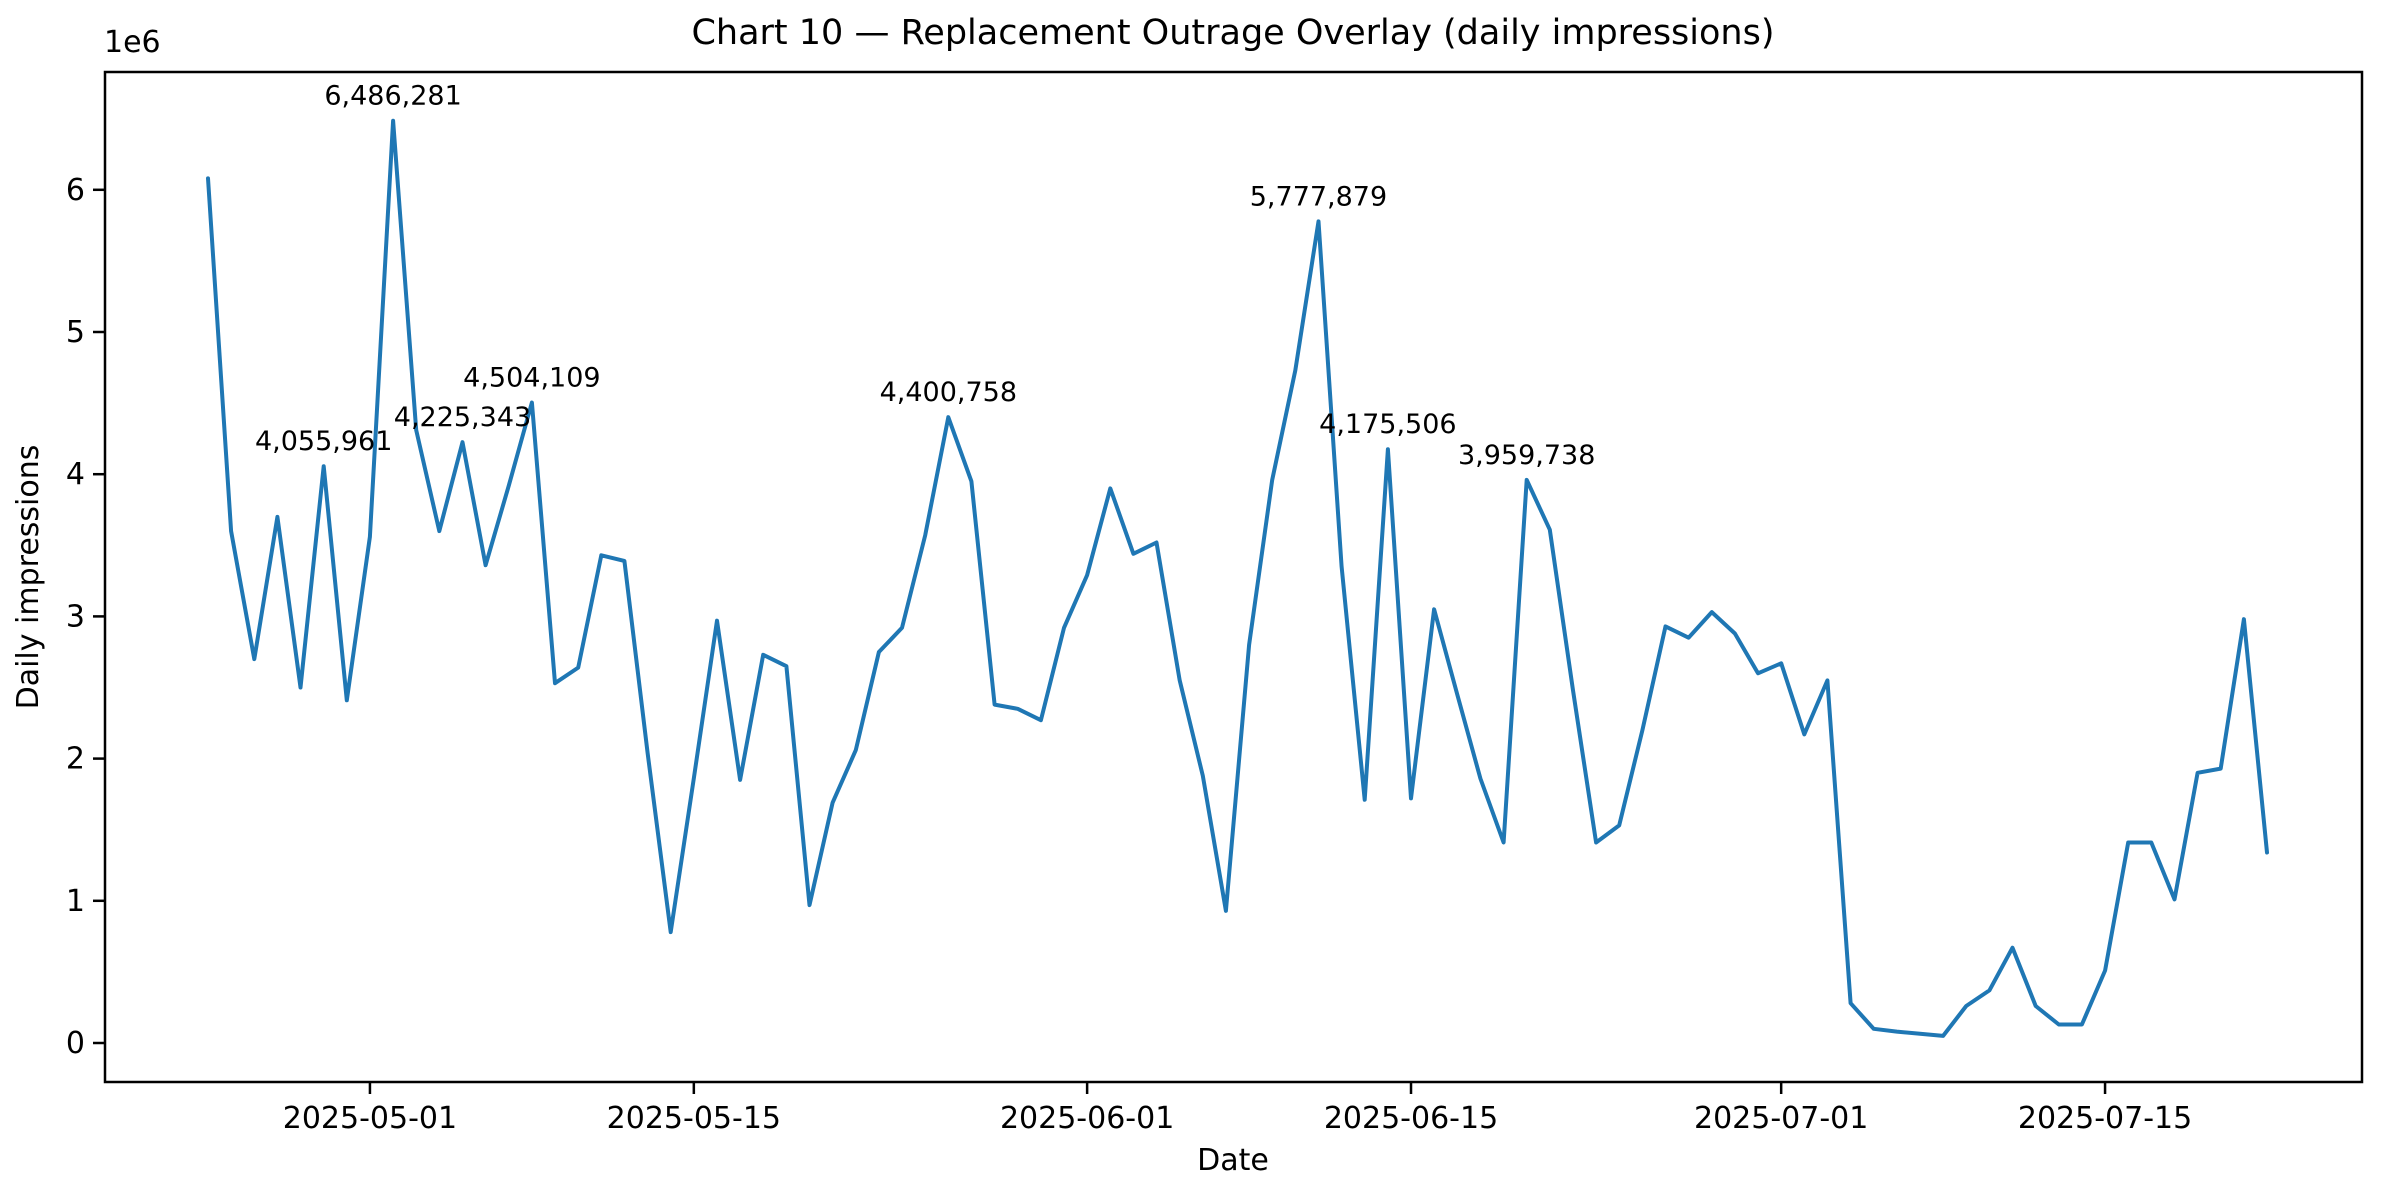  Describe the element at coordinates (75, 474) in the screenshot. I see `y-tick-label: 4` at that location.